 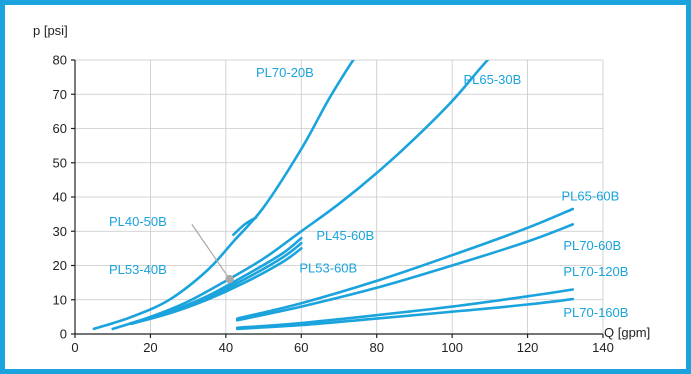 What do you see at coordinates (60, 128) in the screenshot?
I see `y-tick-label: 60` at bounding box center [60, 128].